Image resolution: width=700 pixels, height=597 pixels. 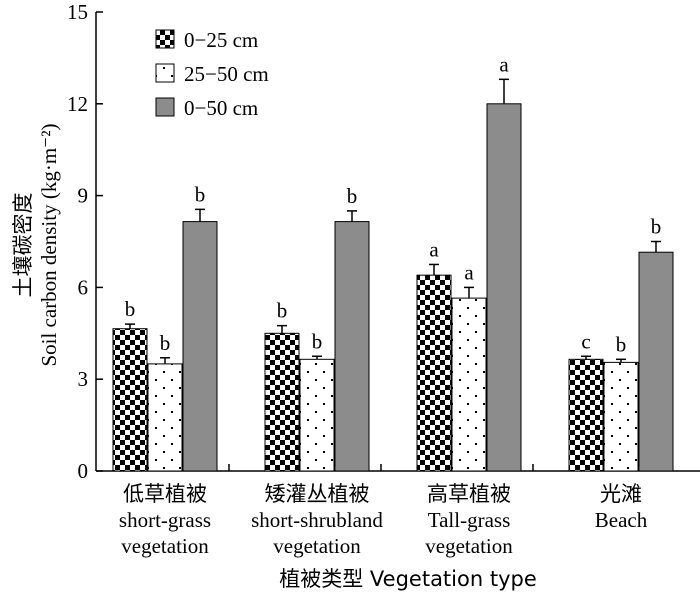 I want to click on x-axis-title: 植被类型 Vegetation type, so click(x=408, y=579).